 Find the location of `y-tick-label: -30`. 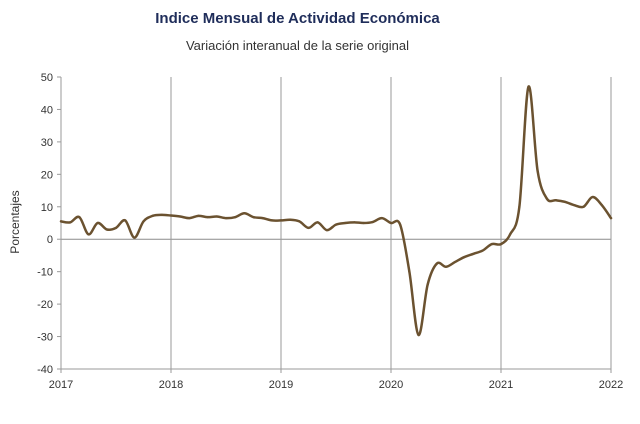

y-tick-label: -30 is located at coordinates (45, 338).